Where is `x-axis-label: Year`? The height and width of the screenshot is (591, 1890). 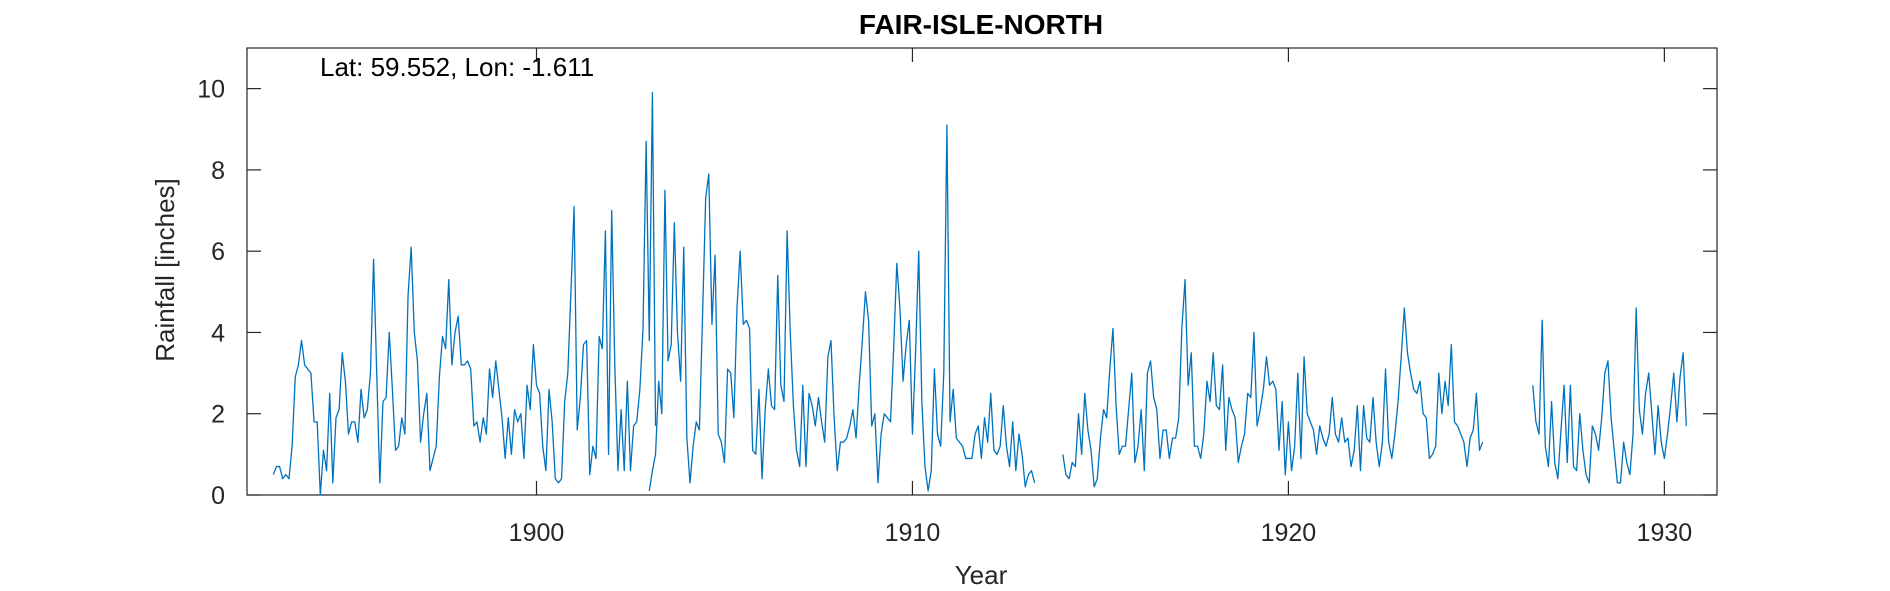 x-axis-label: Year is located at coordinates (981, 575).